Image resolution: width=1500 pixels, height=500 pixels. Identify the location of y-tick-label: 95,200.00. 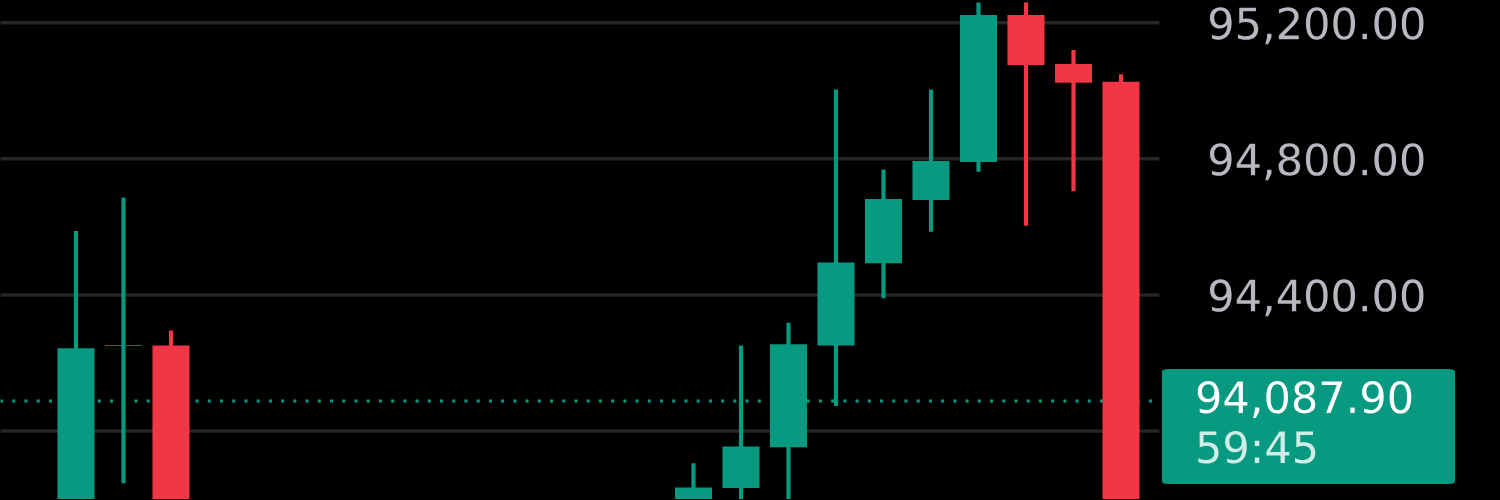
(1316, 26).